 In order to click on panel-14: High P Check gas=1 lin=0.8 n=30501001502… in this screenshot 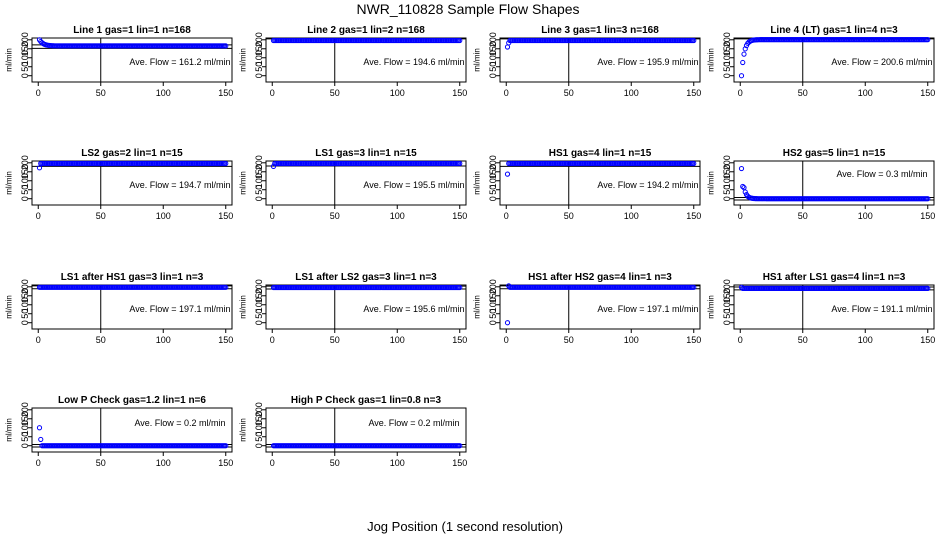, I will do `click(353, 431)`.